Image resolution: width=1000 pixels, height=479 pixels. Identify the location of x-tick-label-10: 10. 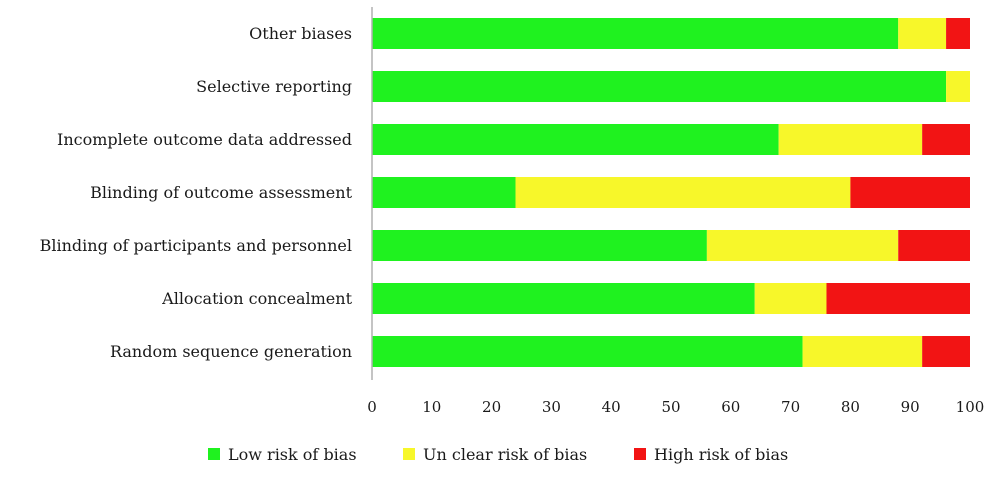
(431, 407).